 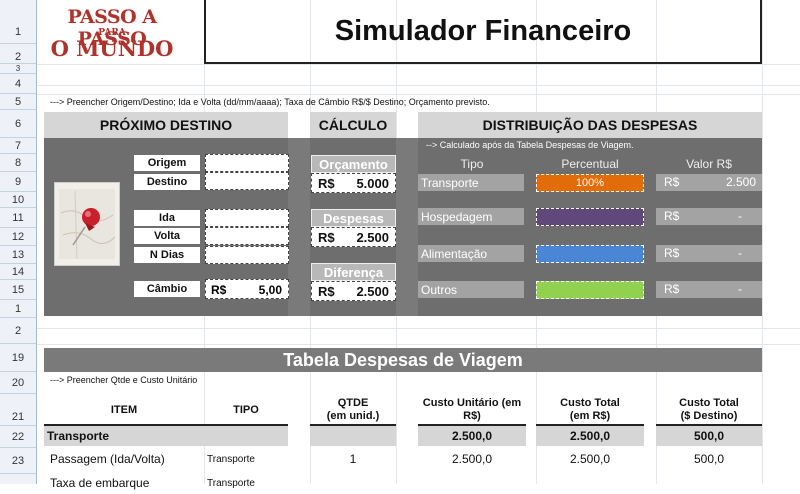 I want to click on origem-input, so click(x=247, y=163).